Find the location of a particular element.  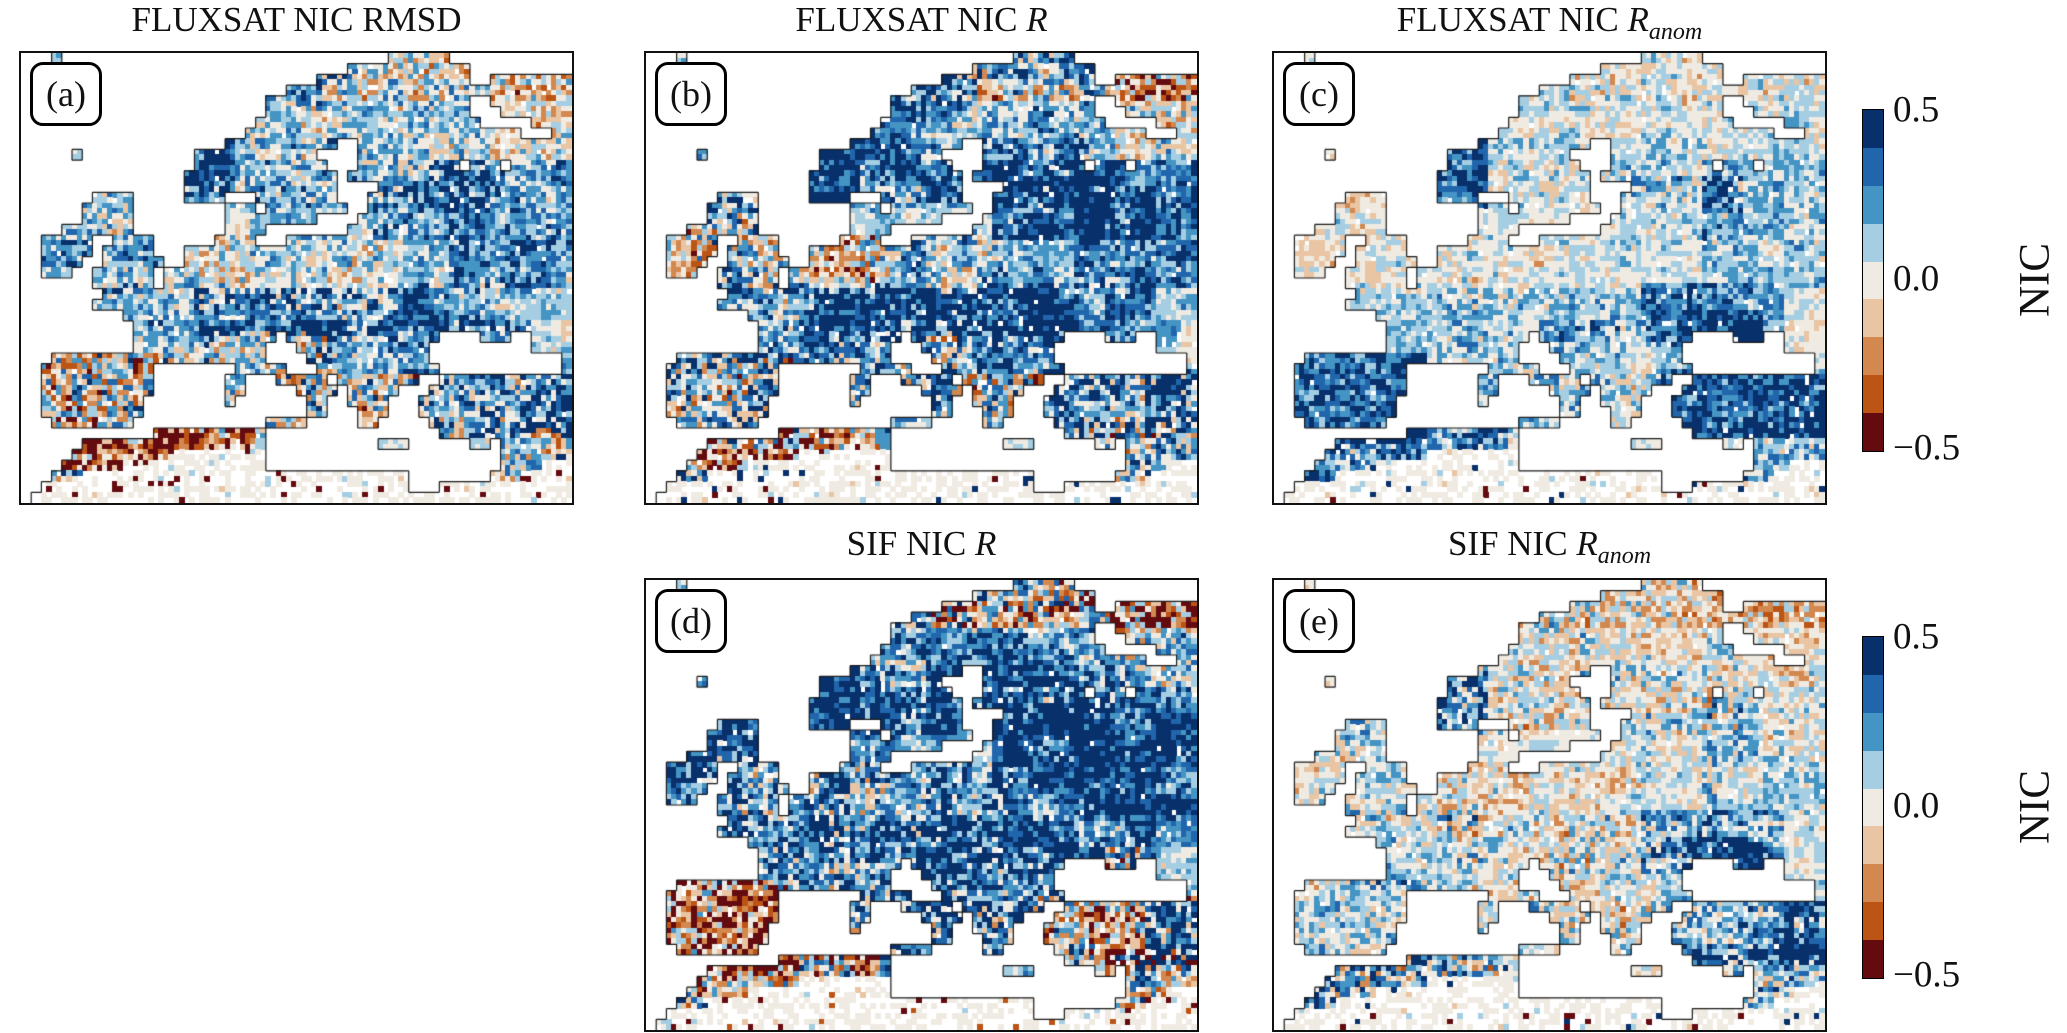

map-canvas-a is located at coordinates (296, 278).